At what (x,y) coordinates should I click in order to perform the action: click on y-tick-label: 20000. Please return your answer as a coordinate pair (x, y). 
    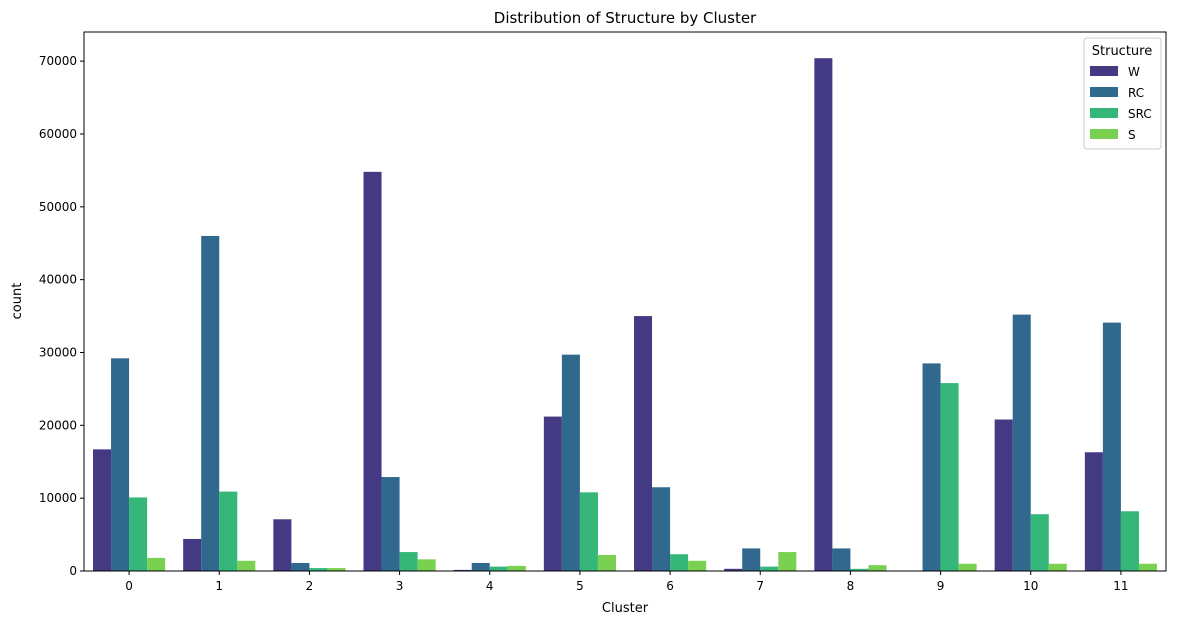
    Looking at the image, I should click on (58, 425).